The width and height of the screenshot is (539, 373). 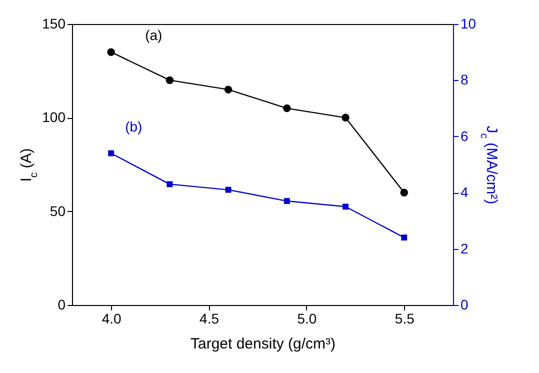 What do you see at coordinates (210, 318) in the screenshot?
I see `x-tick-label: 4.5` at bounding box center [210, 318].